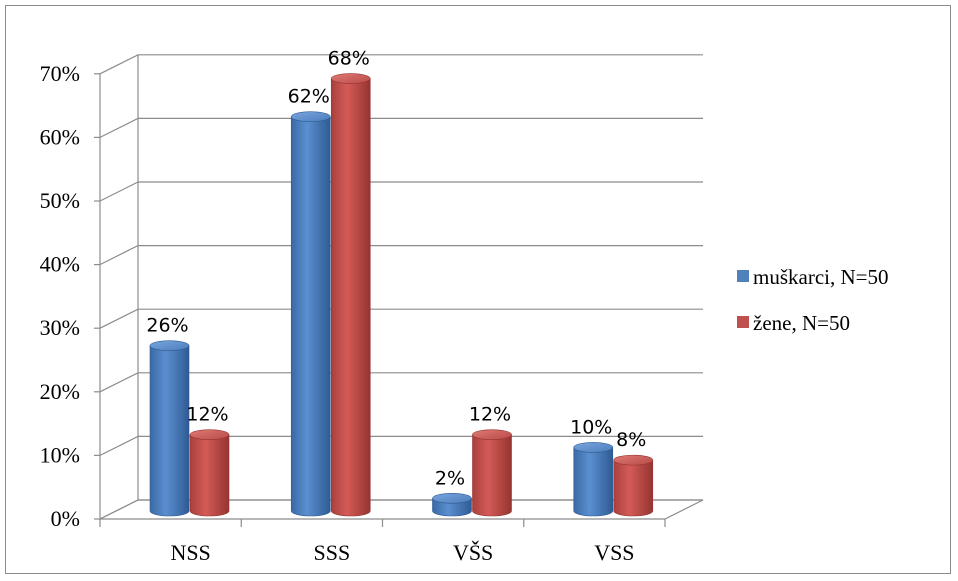 The width and height of the screenshot is (958, 581). What do you see at coordinates (60, 264) in the screenshot?
I see `y-tick-label: 40%` at bounding box center [60, 264].